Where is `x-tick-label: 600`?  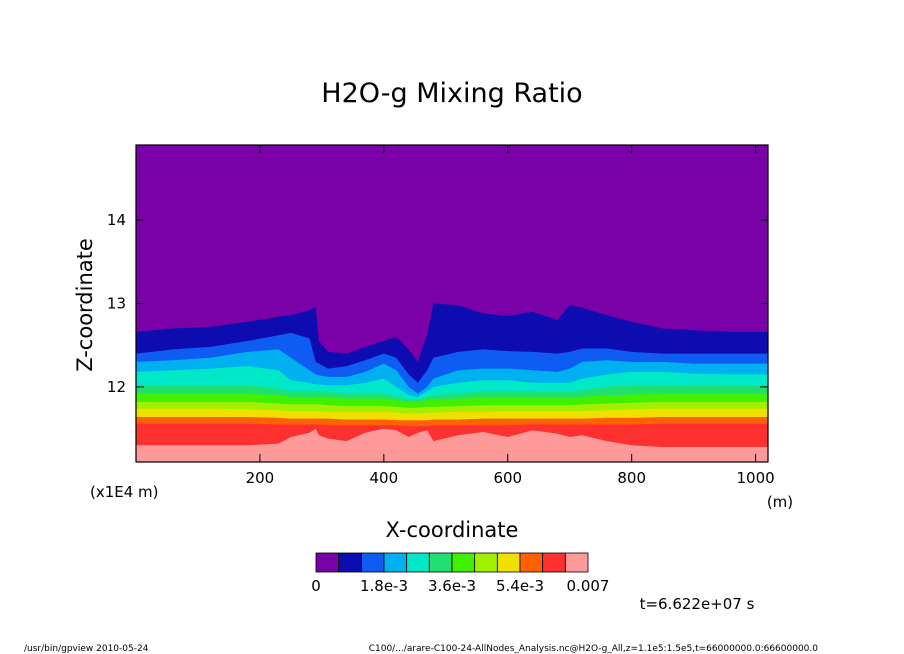
x-tick-label: 600 is located at coordinates (507, 478).